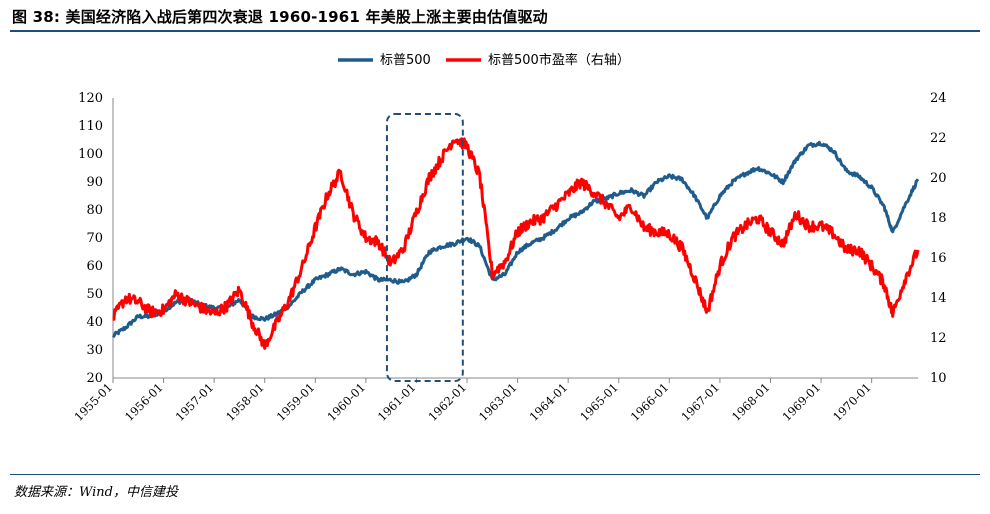 The image size is (990, 514). Describe the element at coordinates (938, 238) in the screenshot. I see `right-y-axis: 10 12 14 16 18 20 22 24` at that location.